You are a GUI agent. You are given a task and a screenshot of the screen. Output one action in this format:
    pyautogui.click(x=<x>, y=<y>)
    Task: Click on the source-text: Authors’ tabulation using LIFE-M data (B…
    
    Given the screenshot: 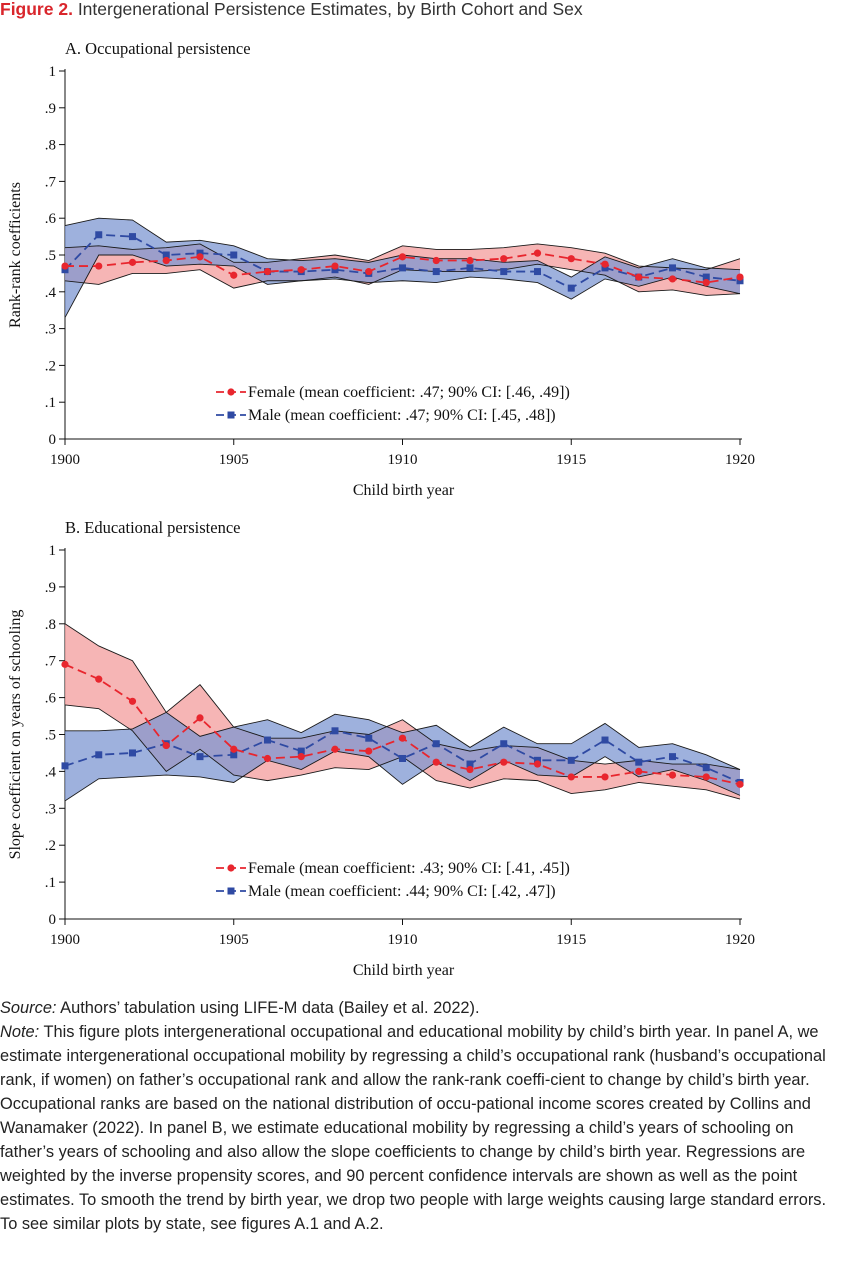 What is the action you would take?
    pyautogui.click(x=270, y=1008)
    